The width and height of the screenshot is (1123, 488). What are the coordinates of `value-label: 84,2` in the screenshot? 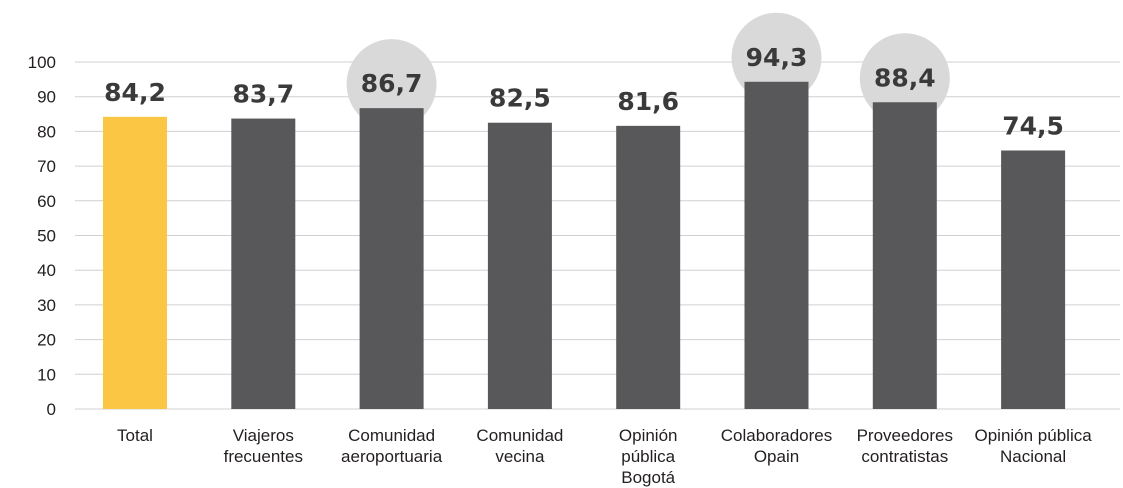 It's located at (135, 92).